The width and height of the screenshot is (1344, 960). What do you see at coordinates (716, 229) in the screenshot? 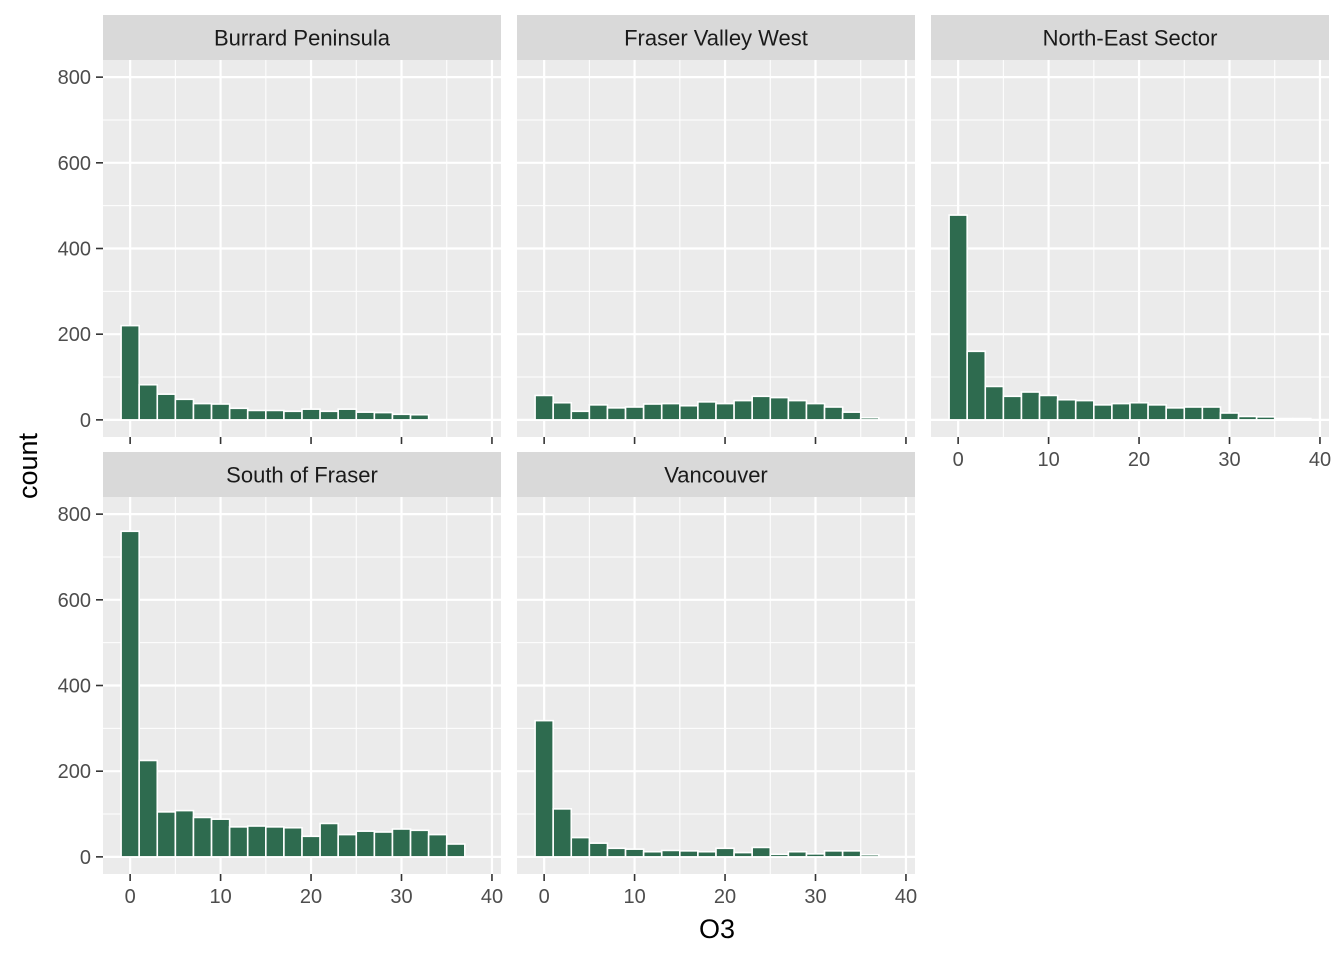
I see `facet-panel-1: Fraser Valley West` at bounding box center [716, 229].